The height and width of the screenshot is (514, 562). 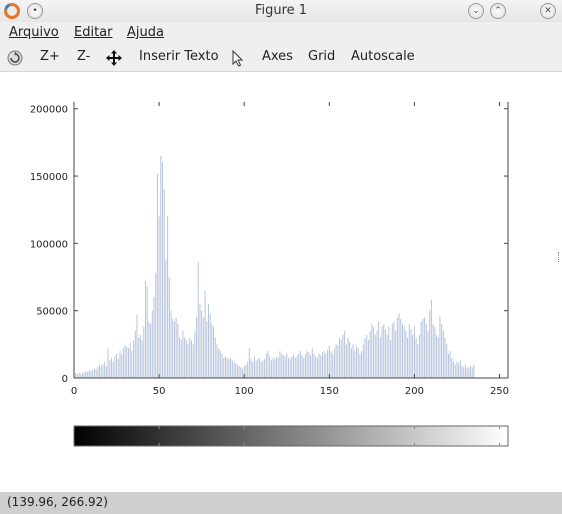 What do you see at coordinates (93, 32) in the screenshot?
I see `menu-editar: Editar` at bounding box center [93, 32].